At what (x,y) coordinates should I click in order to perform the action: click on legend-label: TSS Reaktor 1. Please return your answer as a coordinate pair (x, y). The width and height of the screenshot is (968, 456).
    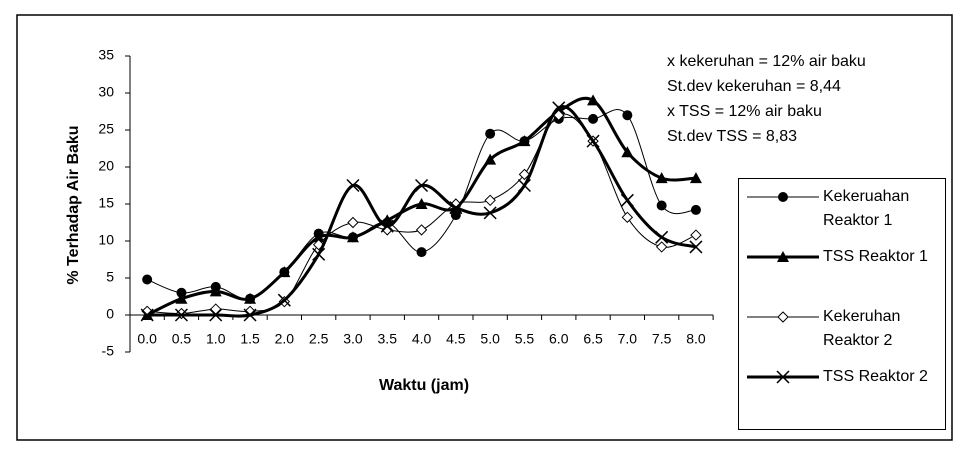
    Looking at the image, I should click on (875, 256).